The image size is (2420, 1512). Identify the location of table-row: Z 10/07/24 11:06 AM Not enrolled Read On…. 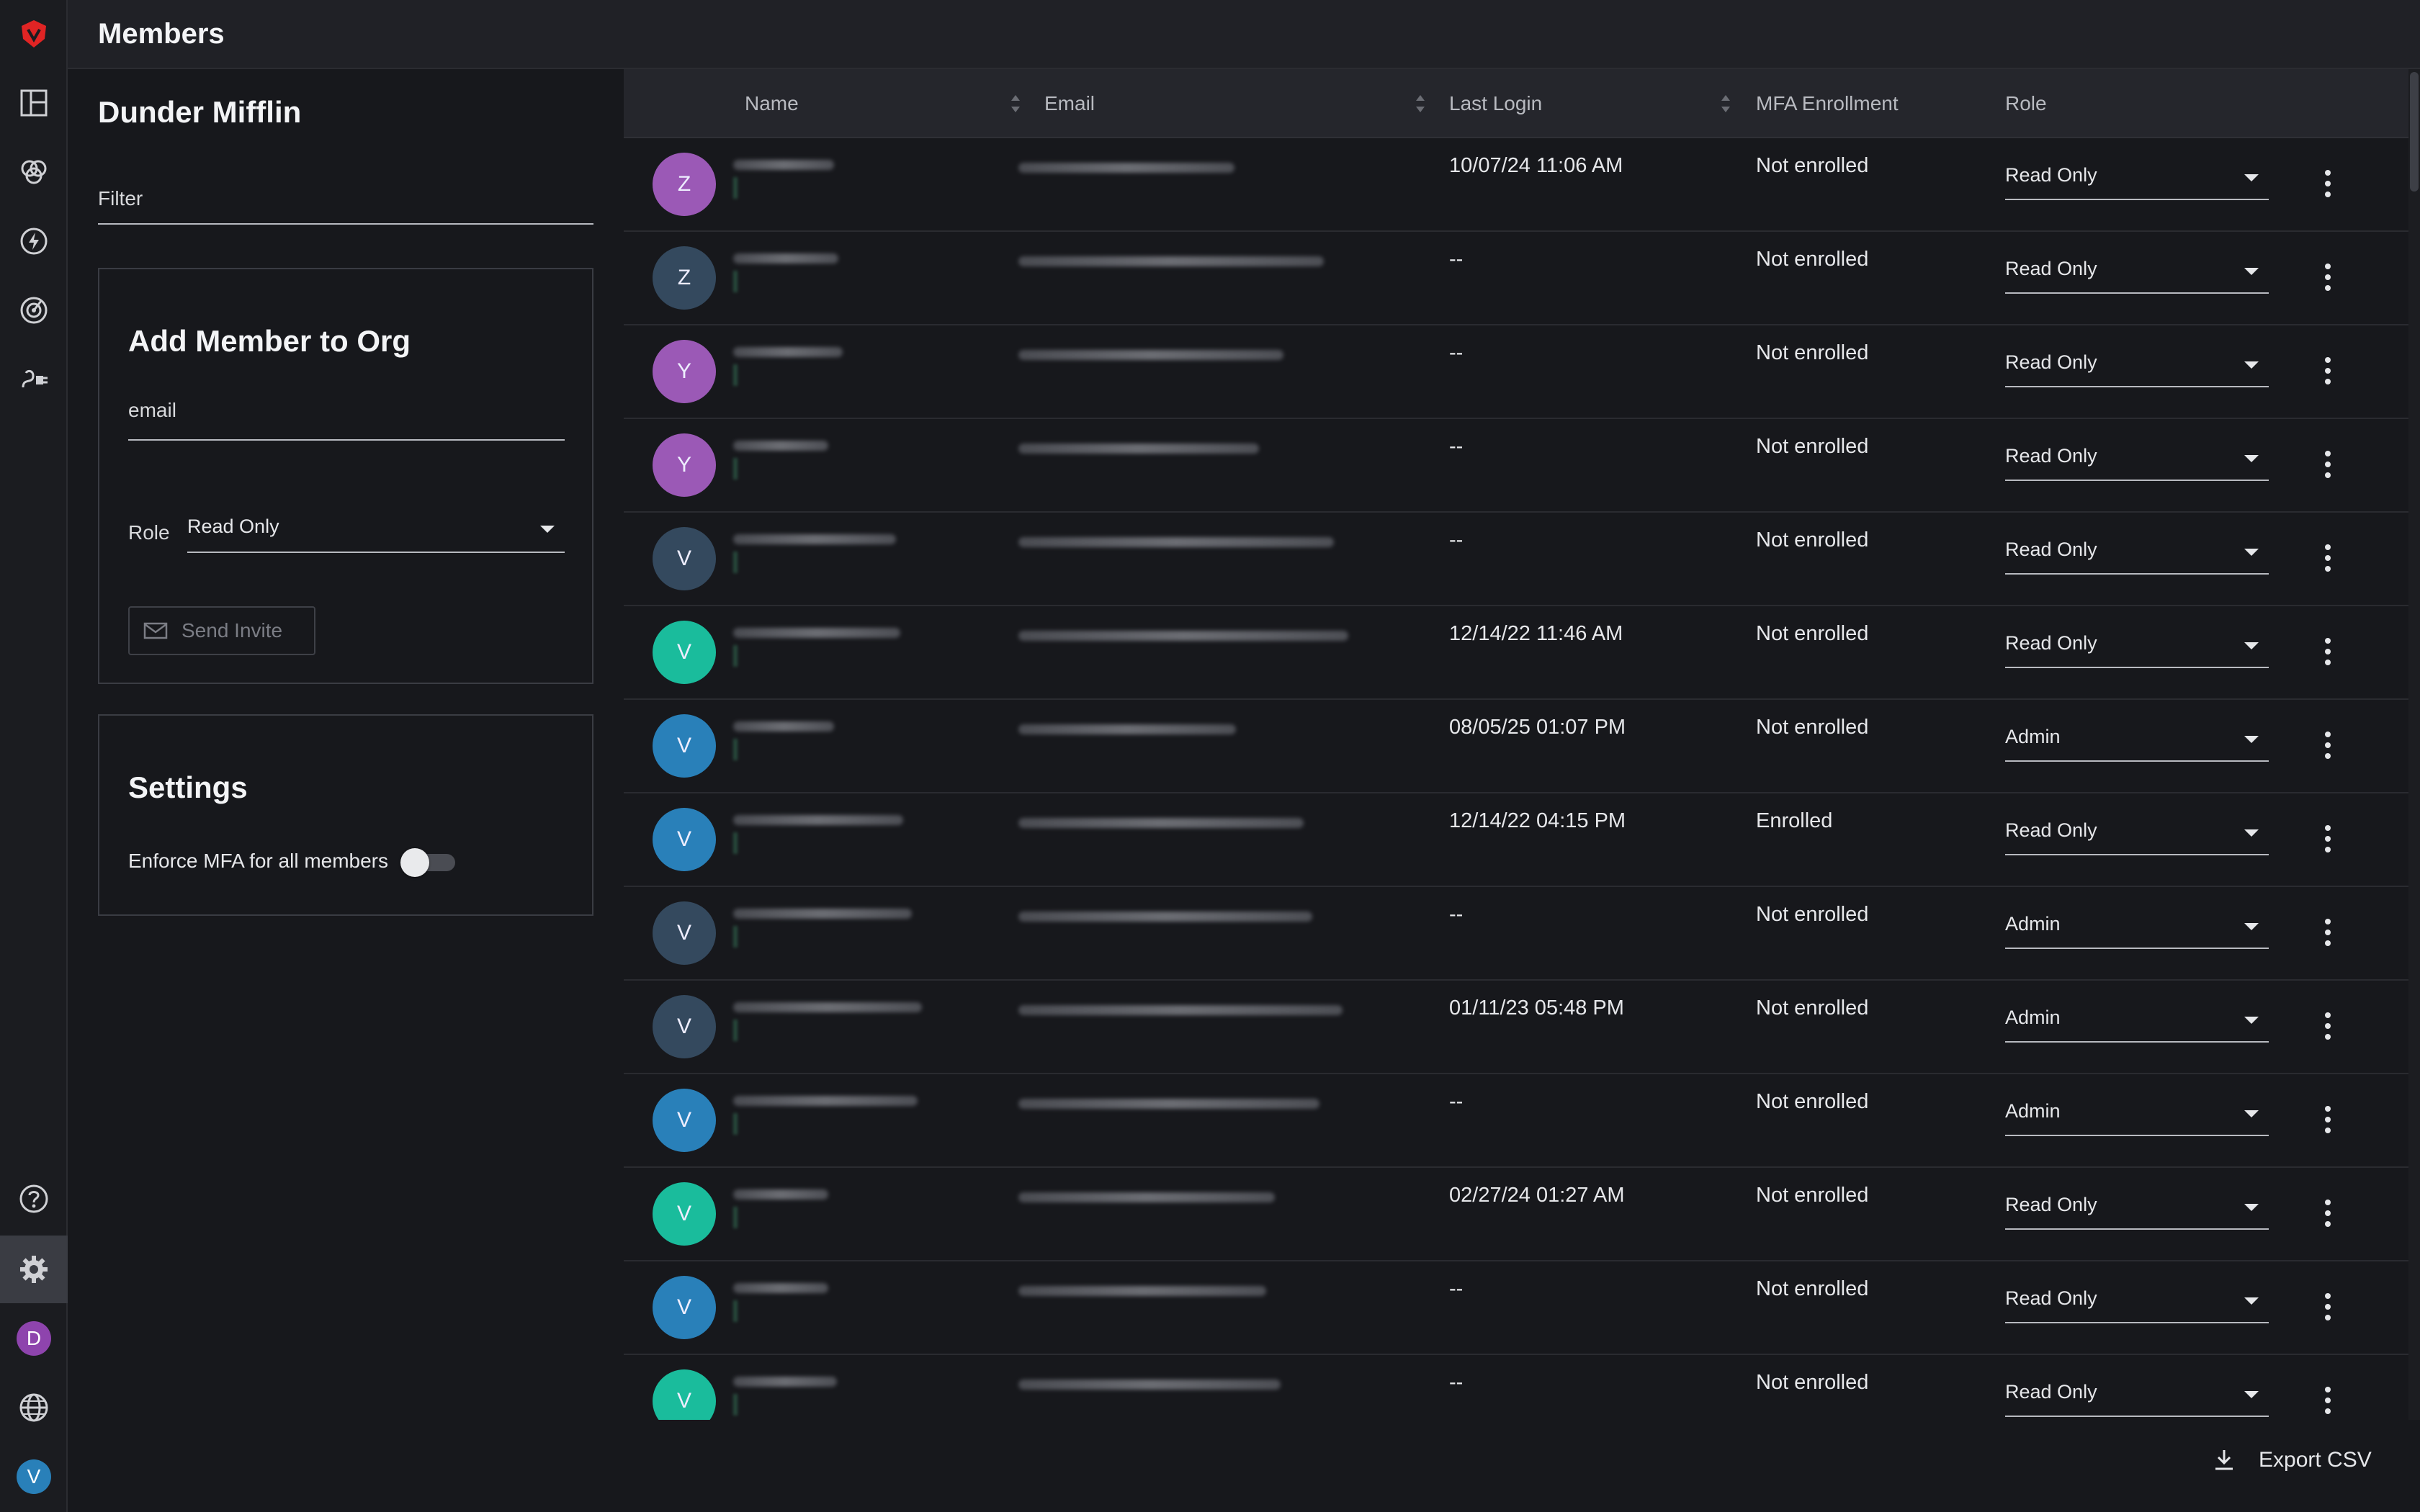
(1516, 185).